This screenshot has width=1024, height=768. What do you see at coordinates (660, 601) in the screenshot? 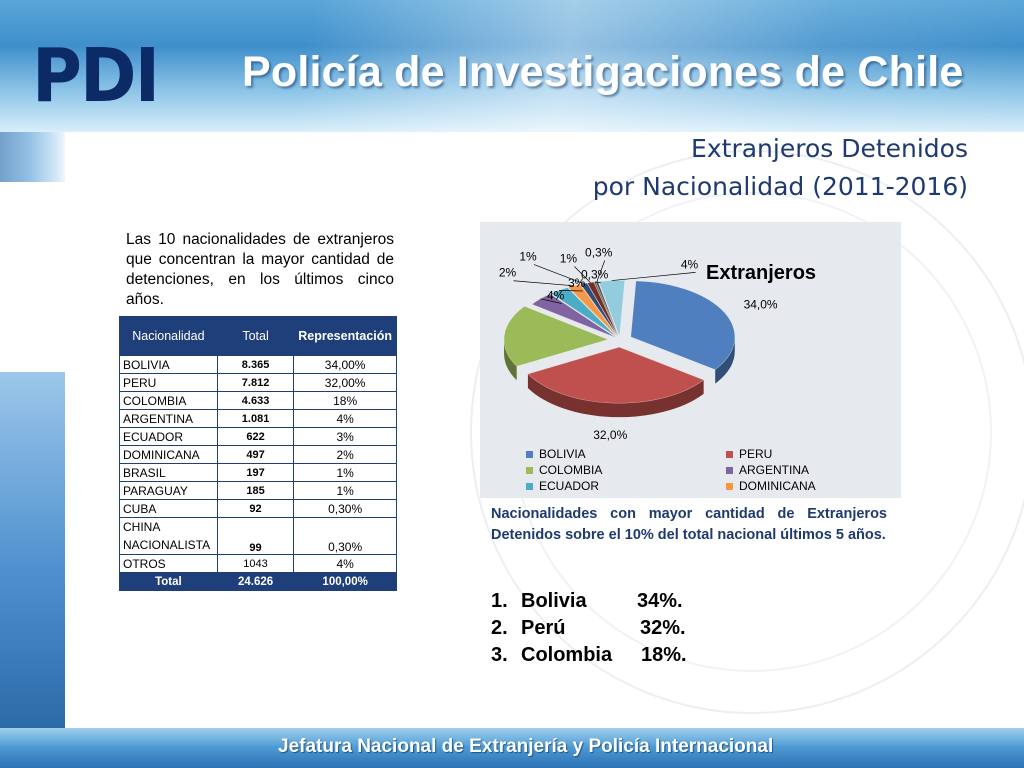
I see `ranking-percent: 34%.` at bounding box center [660, 601].